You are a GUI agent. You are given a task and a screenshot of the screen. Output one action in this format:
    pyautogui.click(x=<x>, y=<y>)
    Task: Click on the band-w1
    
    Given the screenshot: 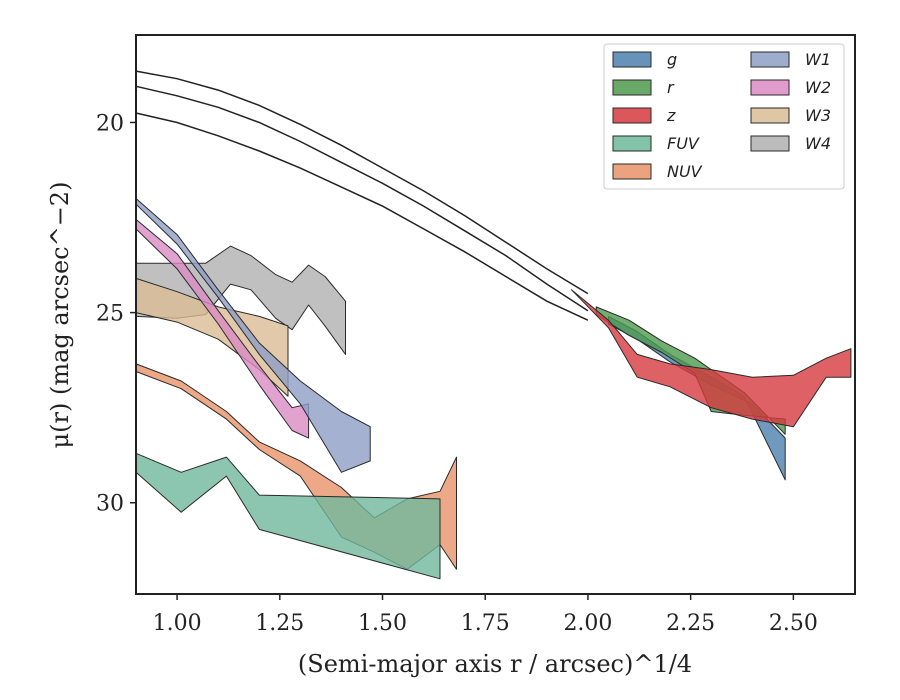 What is the action you would take?
    pyautogui.click(x=253, y=335)
    